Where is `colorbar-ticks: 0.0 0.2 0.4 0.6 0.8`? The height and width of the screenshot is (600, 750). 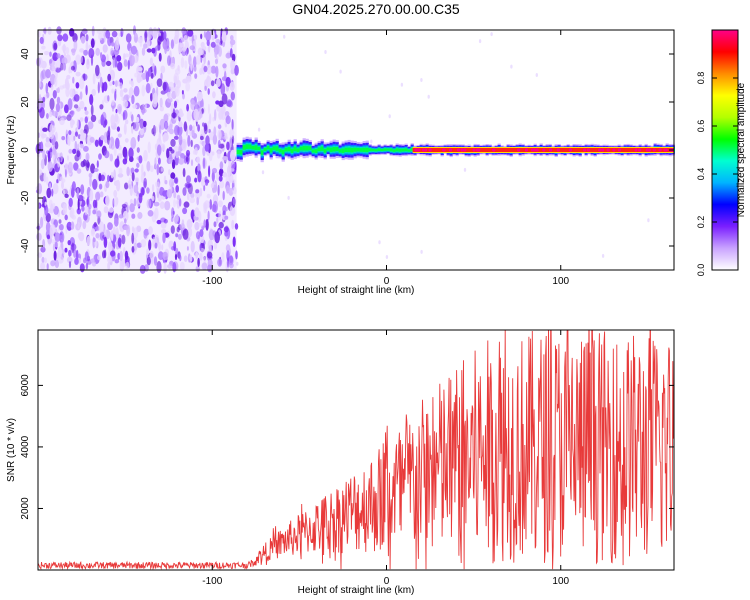
colorbar-ticks: 0.0 0.2 0.4 0.6 0.8 is located at coordinates (717, 174).